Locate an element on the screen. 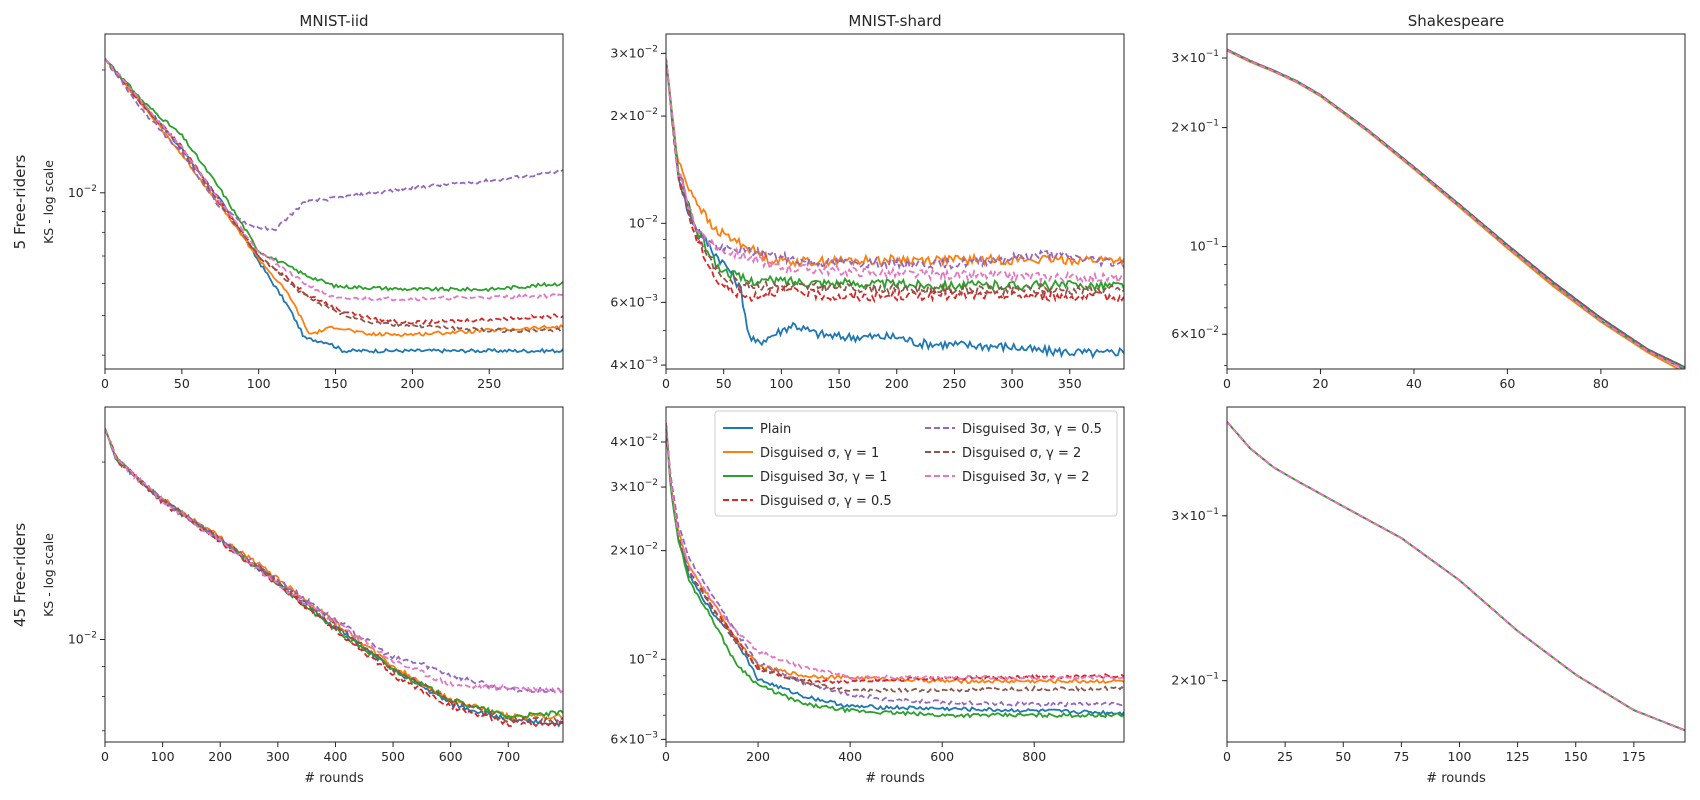 The height and width of the screenshot is (800, 1700). panel-title-shakespeare: Shakespeare is located at coordinates (1456, 21).